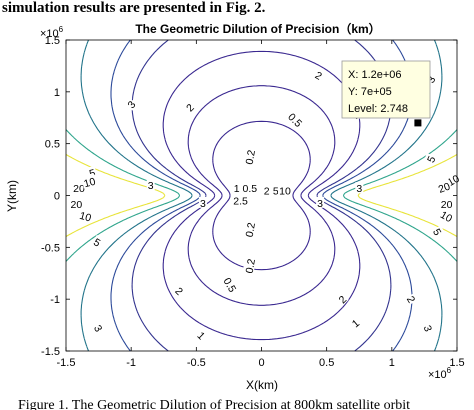  I want to click on contour-label-text: 0.5, so click(249, 189).